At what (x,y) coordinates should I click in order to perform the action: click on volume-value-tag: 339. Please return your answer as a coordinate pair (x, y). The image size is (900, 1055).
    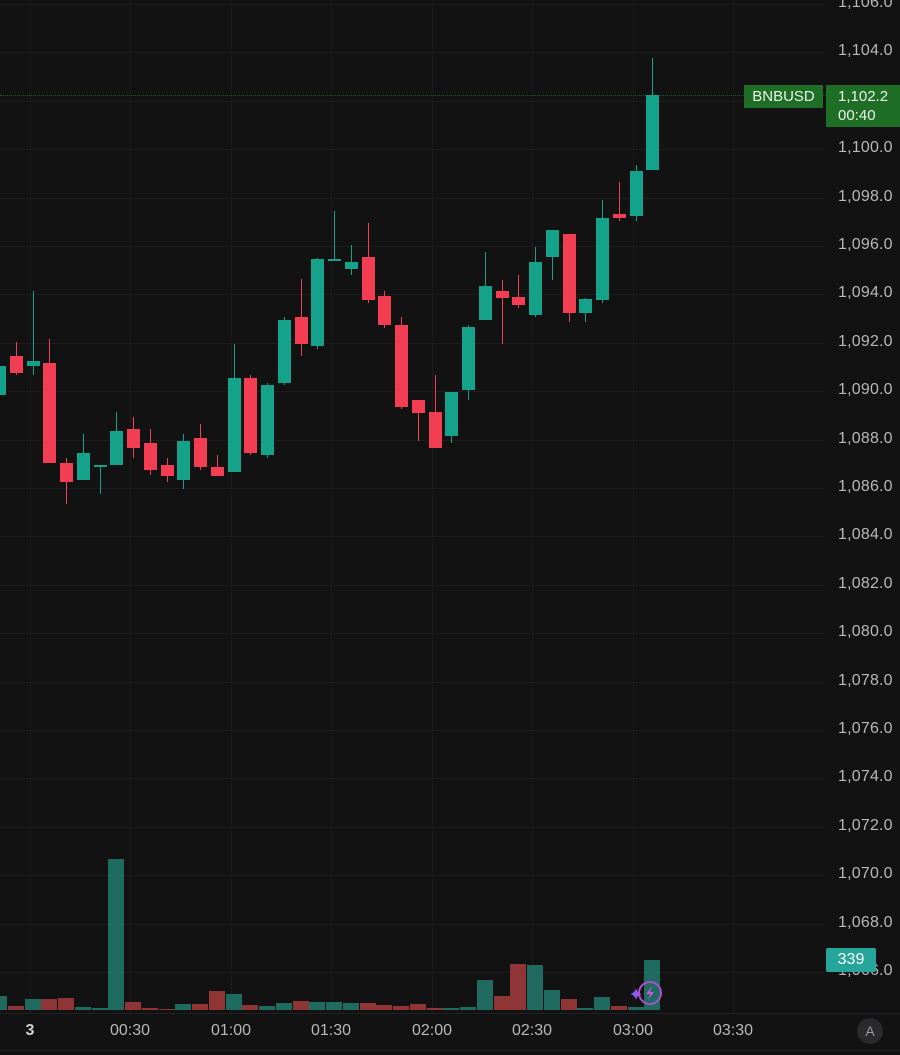
    Looking at the image, I should click on (851, 960).